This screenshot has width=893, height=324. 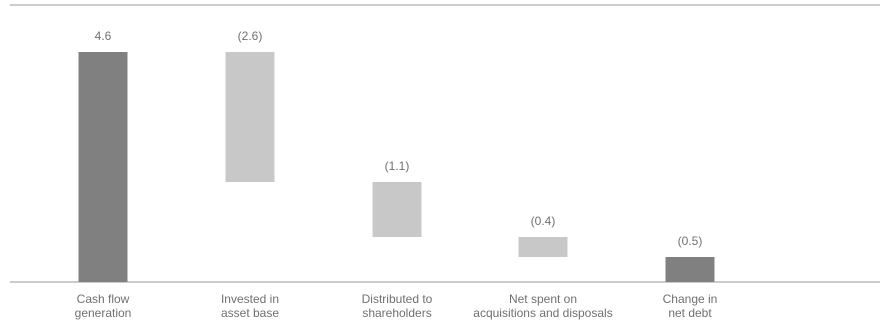 What do you see at coordinates (542, 306) in the screenshot?
I see `category-label-4: Net spent on acquisitions and disposals` at bounding box center [542, 306].